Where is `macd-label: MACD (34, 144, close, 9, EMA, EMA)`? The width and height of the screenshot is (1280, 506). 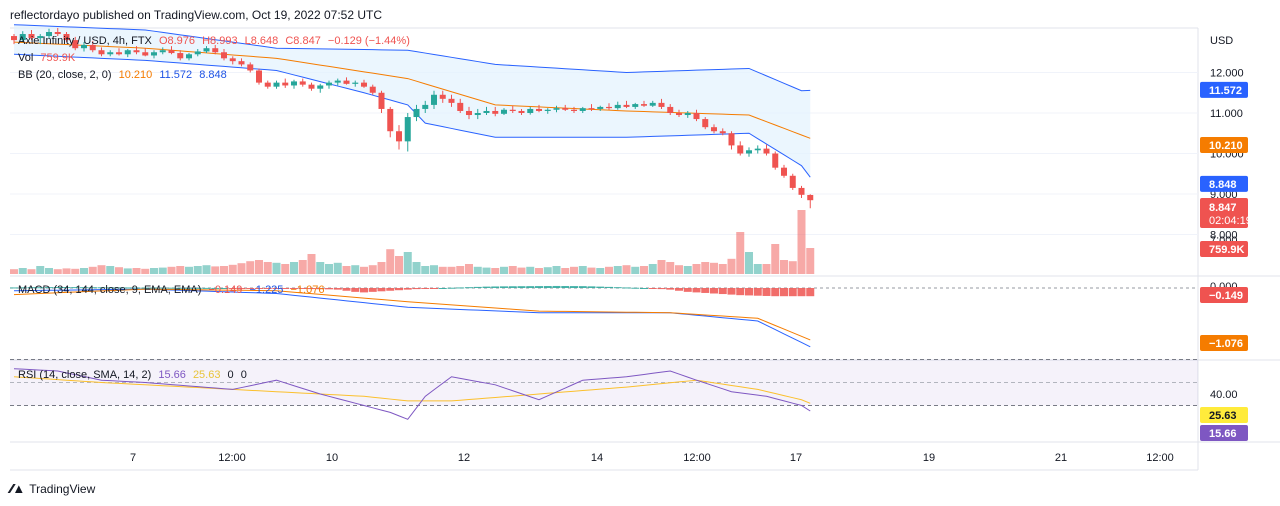
macd-label: MACD (34, 144, close, 9, EMA, EMA) is located at coordinates (110, 290).